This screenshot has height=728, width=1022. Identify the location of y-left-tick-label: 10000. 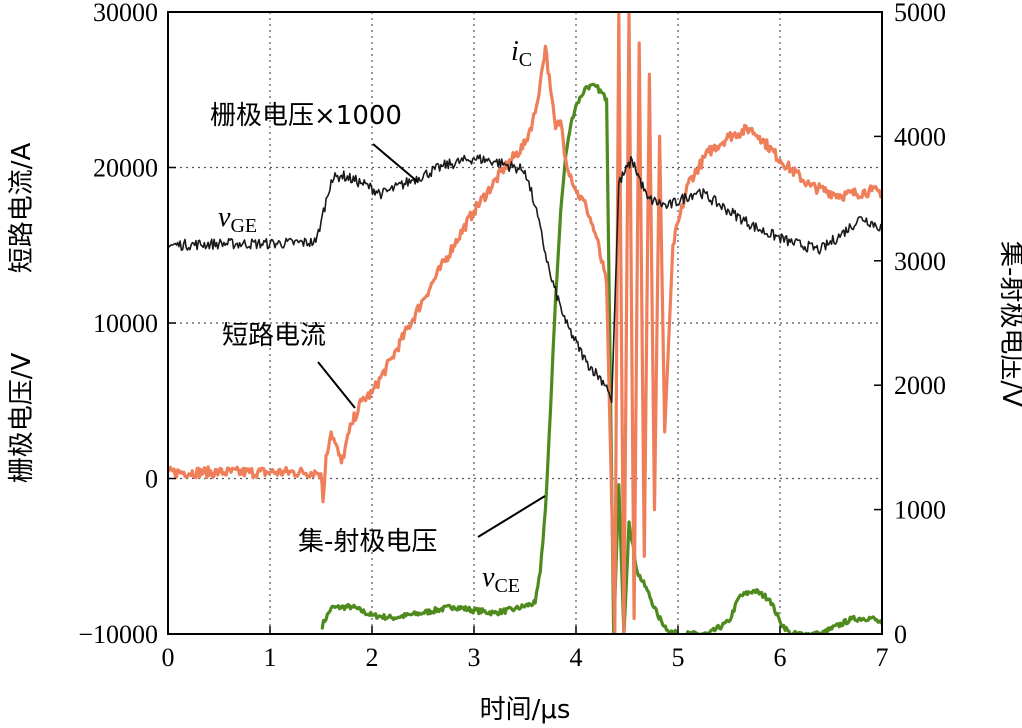
(125, 323).